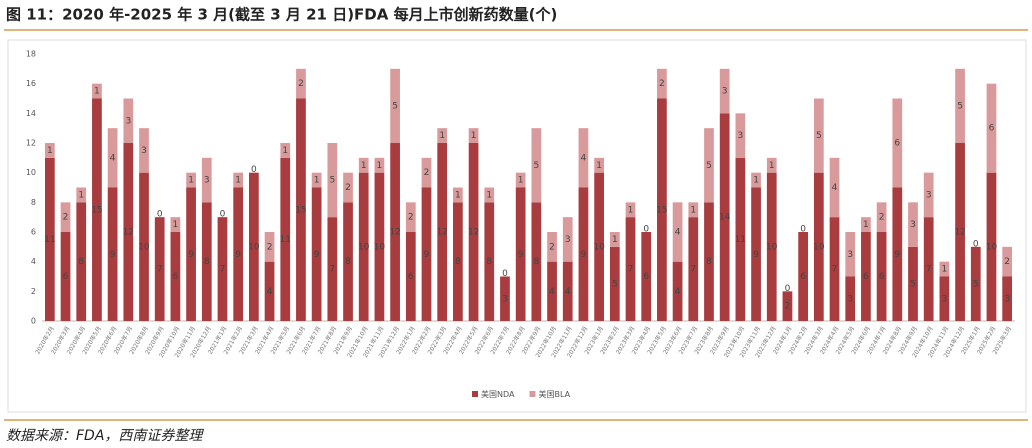 The height and width of the screenshot is (448, 1032). What do you see at coordinates (31, 172) in the screenshot?
I see `y-tick-label: 10` at bounding box center [31, 172].